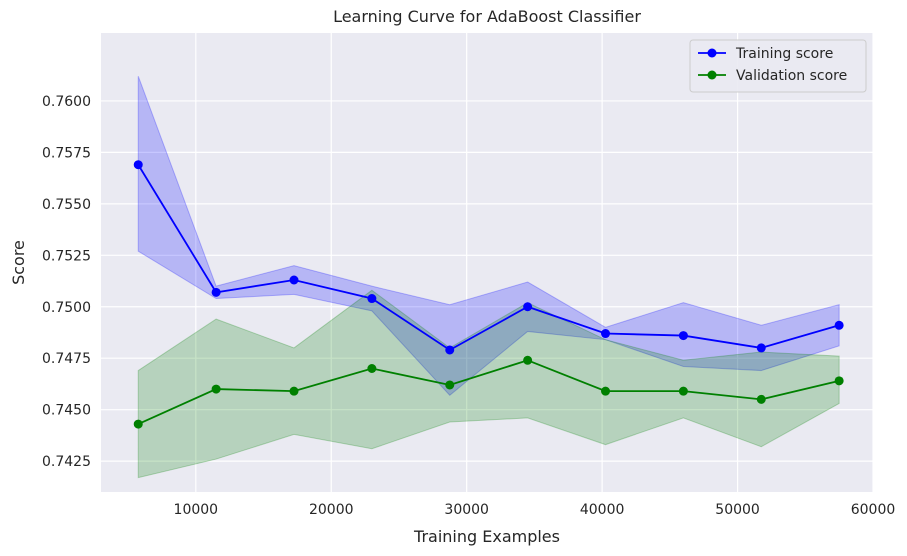 Image resolution: width=907 pixels, height=556 pixels. I want to click on x-tick-label: 20000, so click(331, 510).